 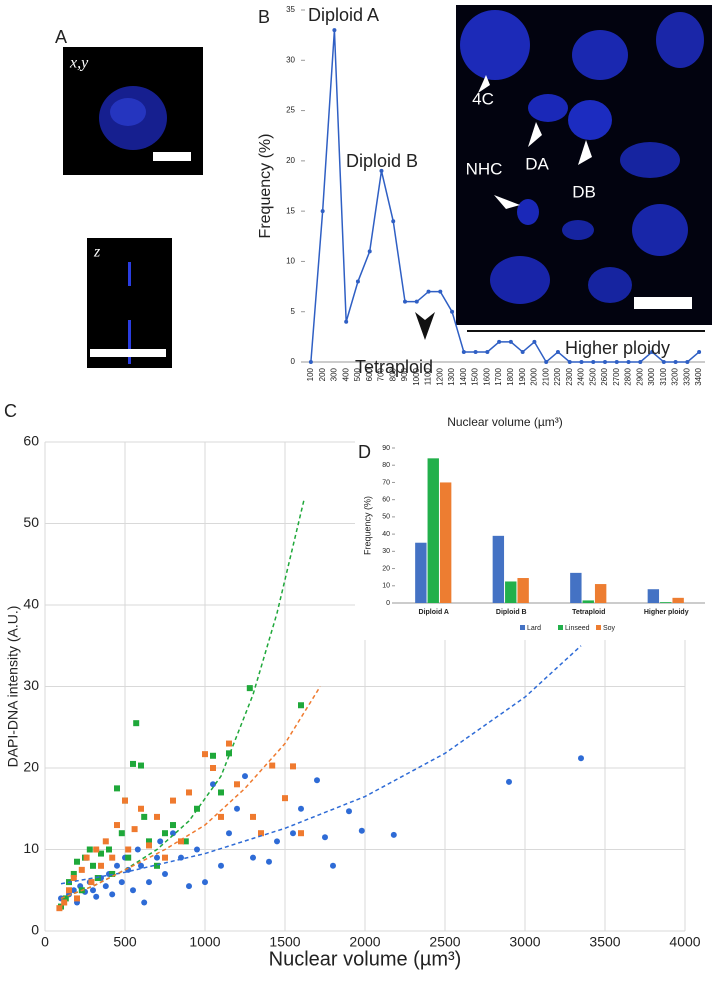 What do you see at coordinates (663, 376) in the screenshot?
I see `x-tick-label: 3100` at bounding box center [663, 376].